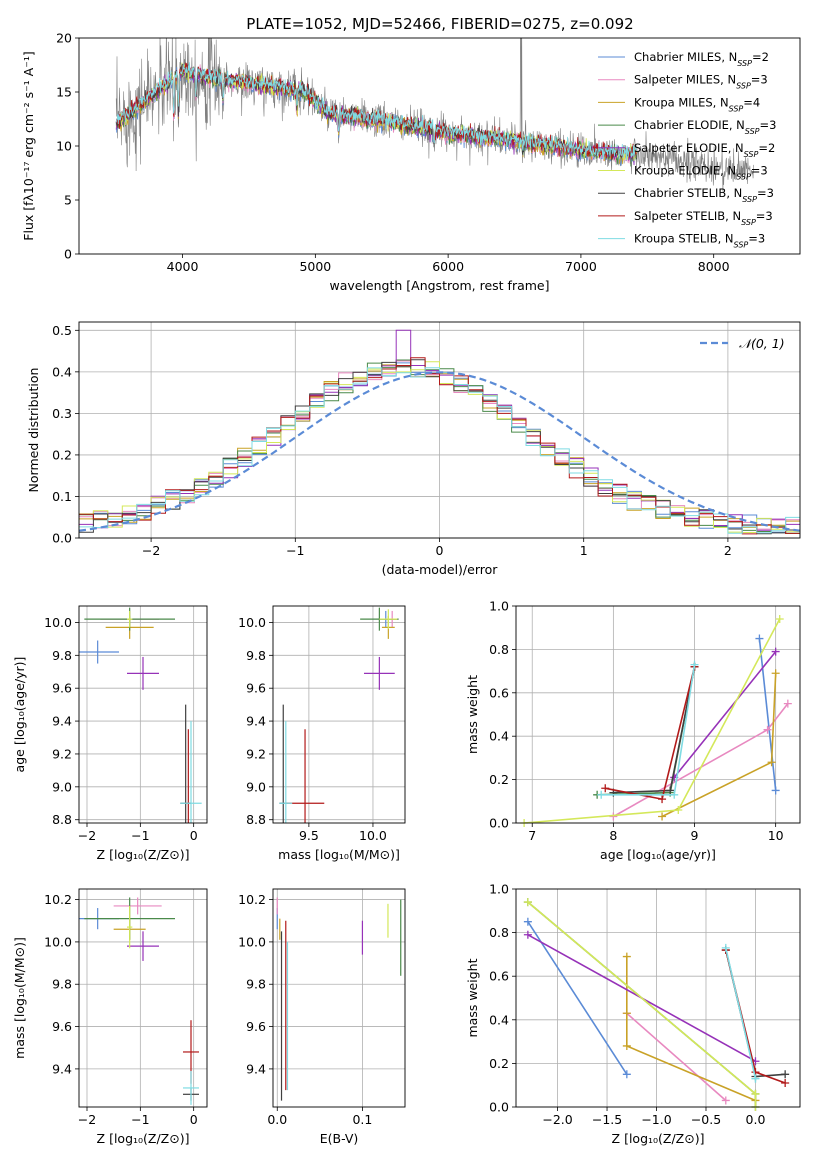 The image size is (819, 1170). Describe the element at coordinates (557, 1119) in the screenshot. I see `x-tick-label: −2.0` at that location.